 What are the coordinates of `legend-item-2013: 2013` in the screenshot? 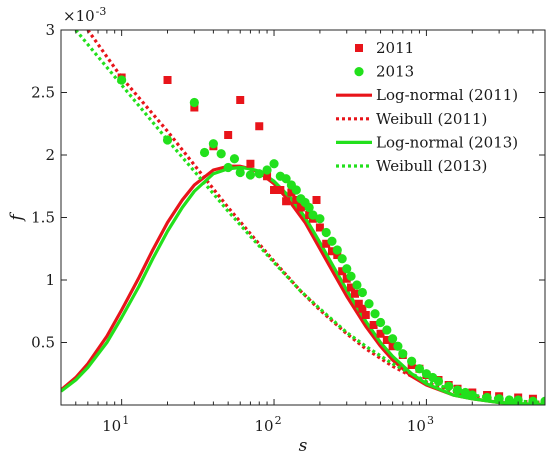 It's located at (384, 72).